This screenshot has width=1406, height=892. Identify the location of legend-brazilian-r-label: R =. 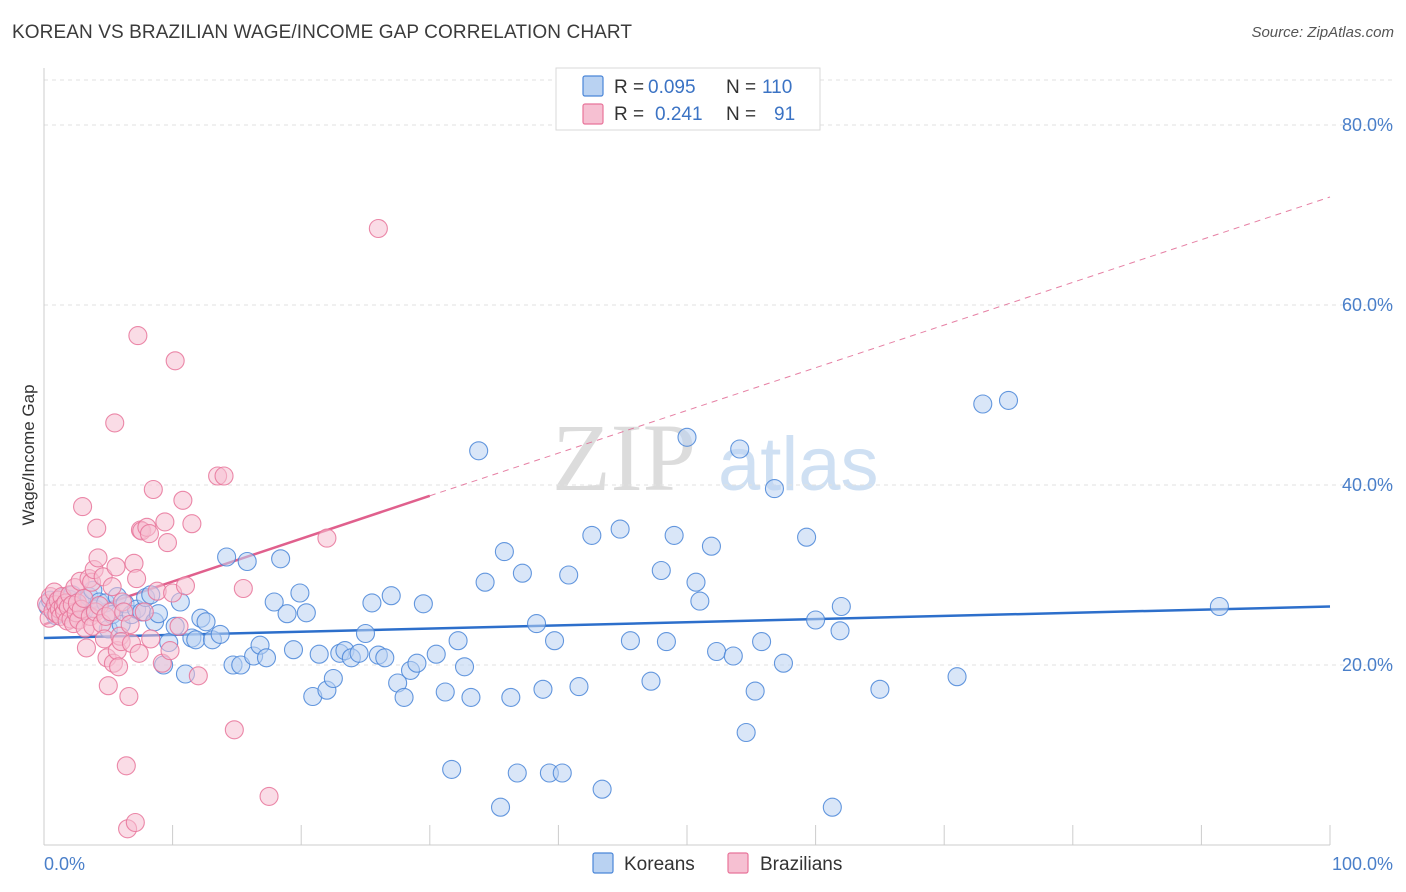
(629, 114).